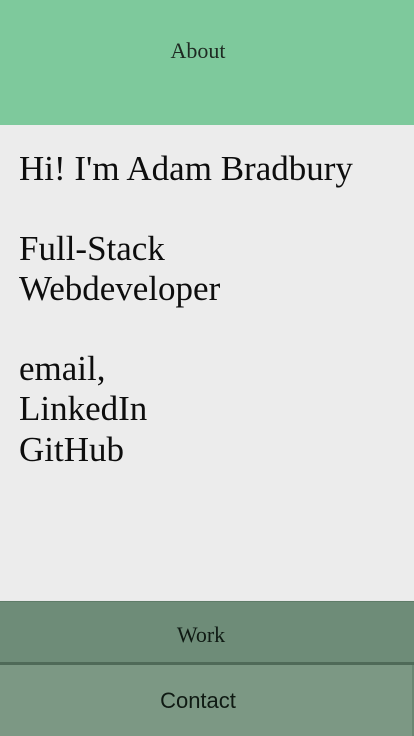  I want to click on about-title: About, so click(198, 50).